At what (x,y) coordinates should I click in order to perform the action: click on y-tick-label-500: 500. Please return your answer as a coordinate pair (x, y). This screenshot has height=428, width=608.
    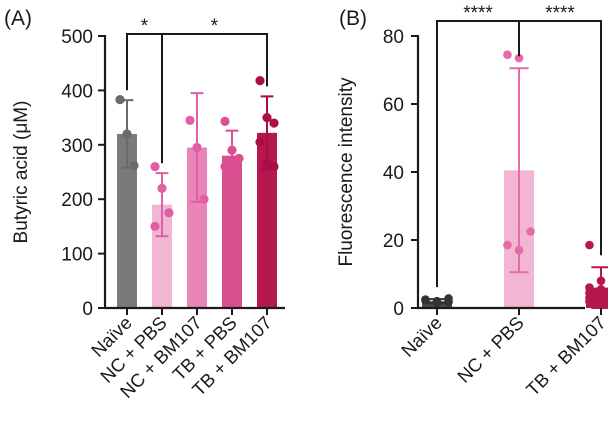
    Looking at the image, I should click on (77, 37).